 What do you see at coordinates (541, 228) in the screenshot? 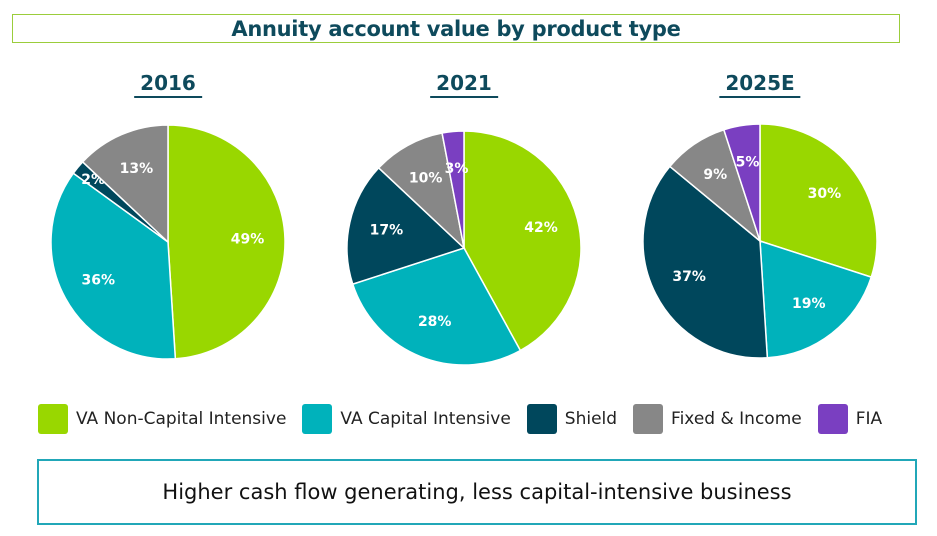
I see `pie-2021-label-va-non-capital-intensive: 42%` at bounding box center [541, 228].